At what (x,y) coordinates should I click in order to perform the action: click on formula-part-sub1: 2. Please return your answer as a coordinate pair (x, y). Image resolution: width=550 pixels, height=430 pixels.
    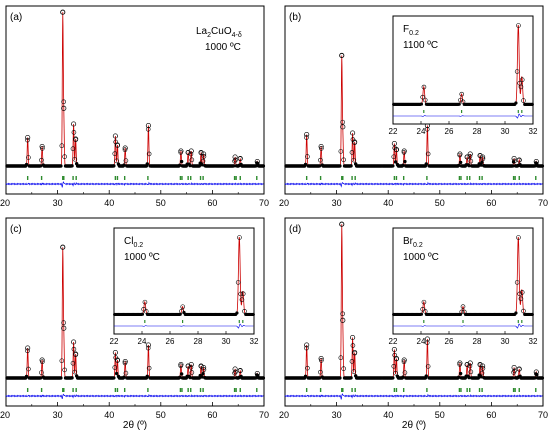
    Looking at the image, I should click on (209, 35).